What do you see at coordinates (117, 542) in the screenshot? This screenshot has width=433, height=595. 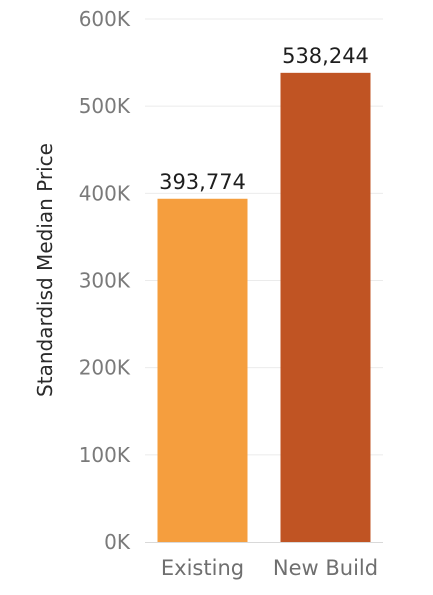 I see `y-tick-label: 0K` at bounding box center [117, 542].